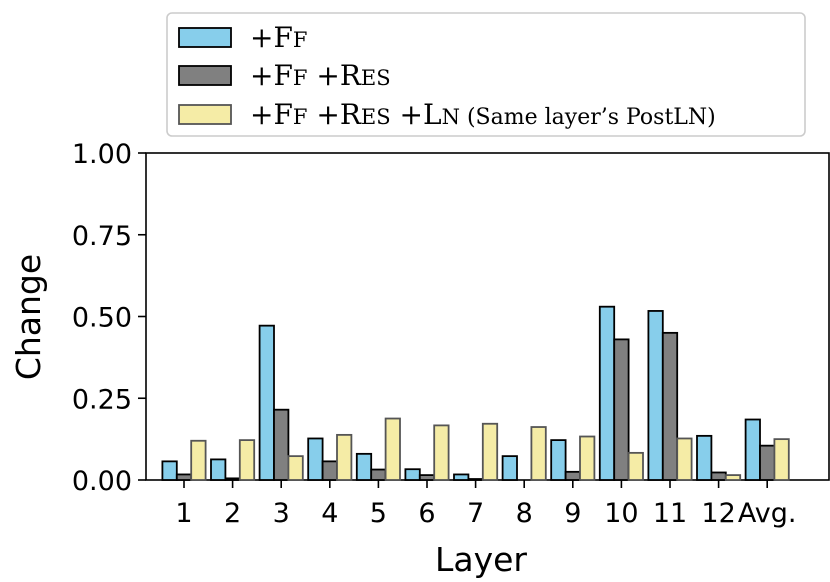  Describe the element at coordinates (572, 513) in the screenshot. I see `x-tick-label: 9` at that location.